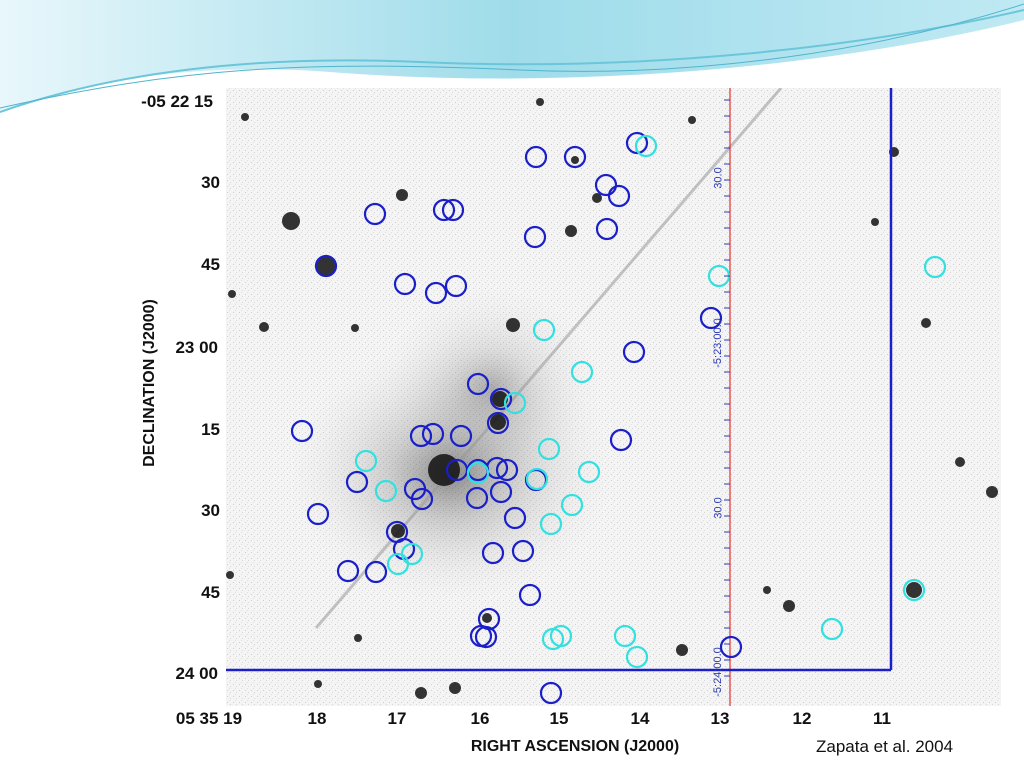  Describe the element at coordinates (717, 672) in the screenshot. I see `overlay-tick-label: -5:24:00.0` at that location.